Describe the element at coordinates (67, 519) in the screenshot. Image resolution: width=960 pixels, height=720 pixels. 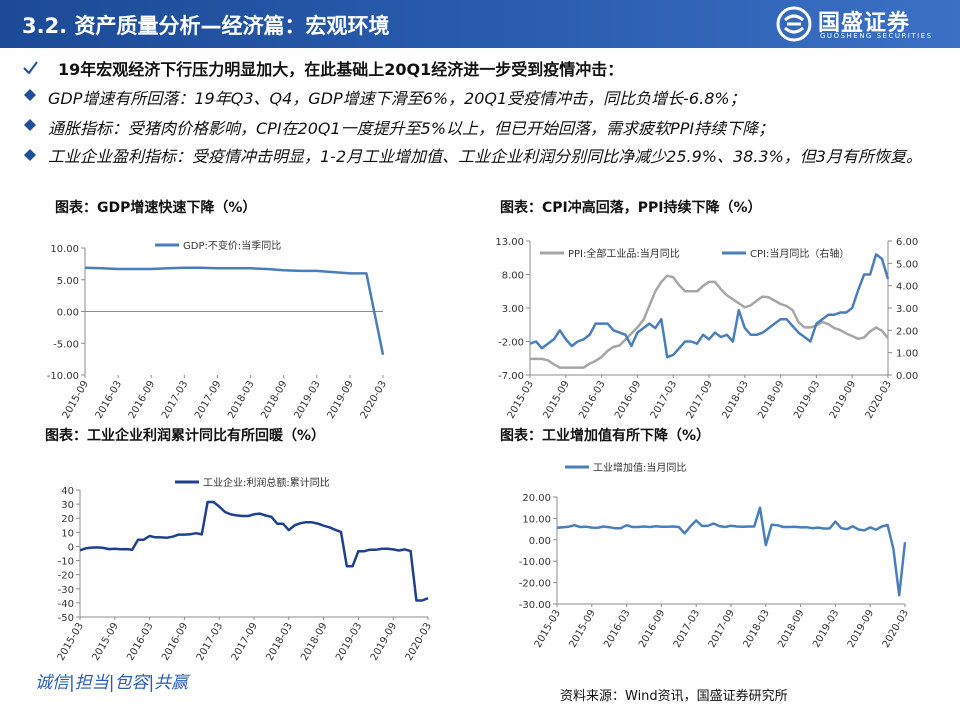
I see `y-tick-label: 20` at that location.